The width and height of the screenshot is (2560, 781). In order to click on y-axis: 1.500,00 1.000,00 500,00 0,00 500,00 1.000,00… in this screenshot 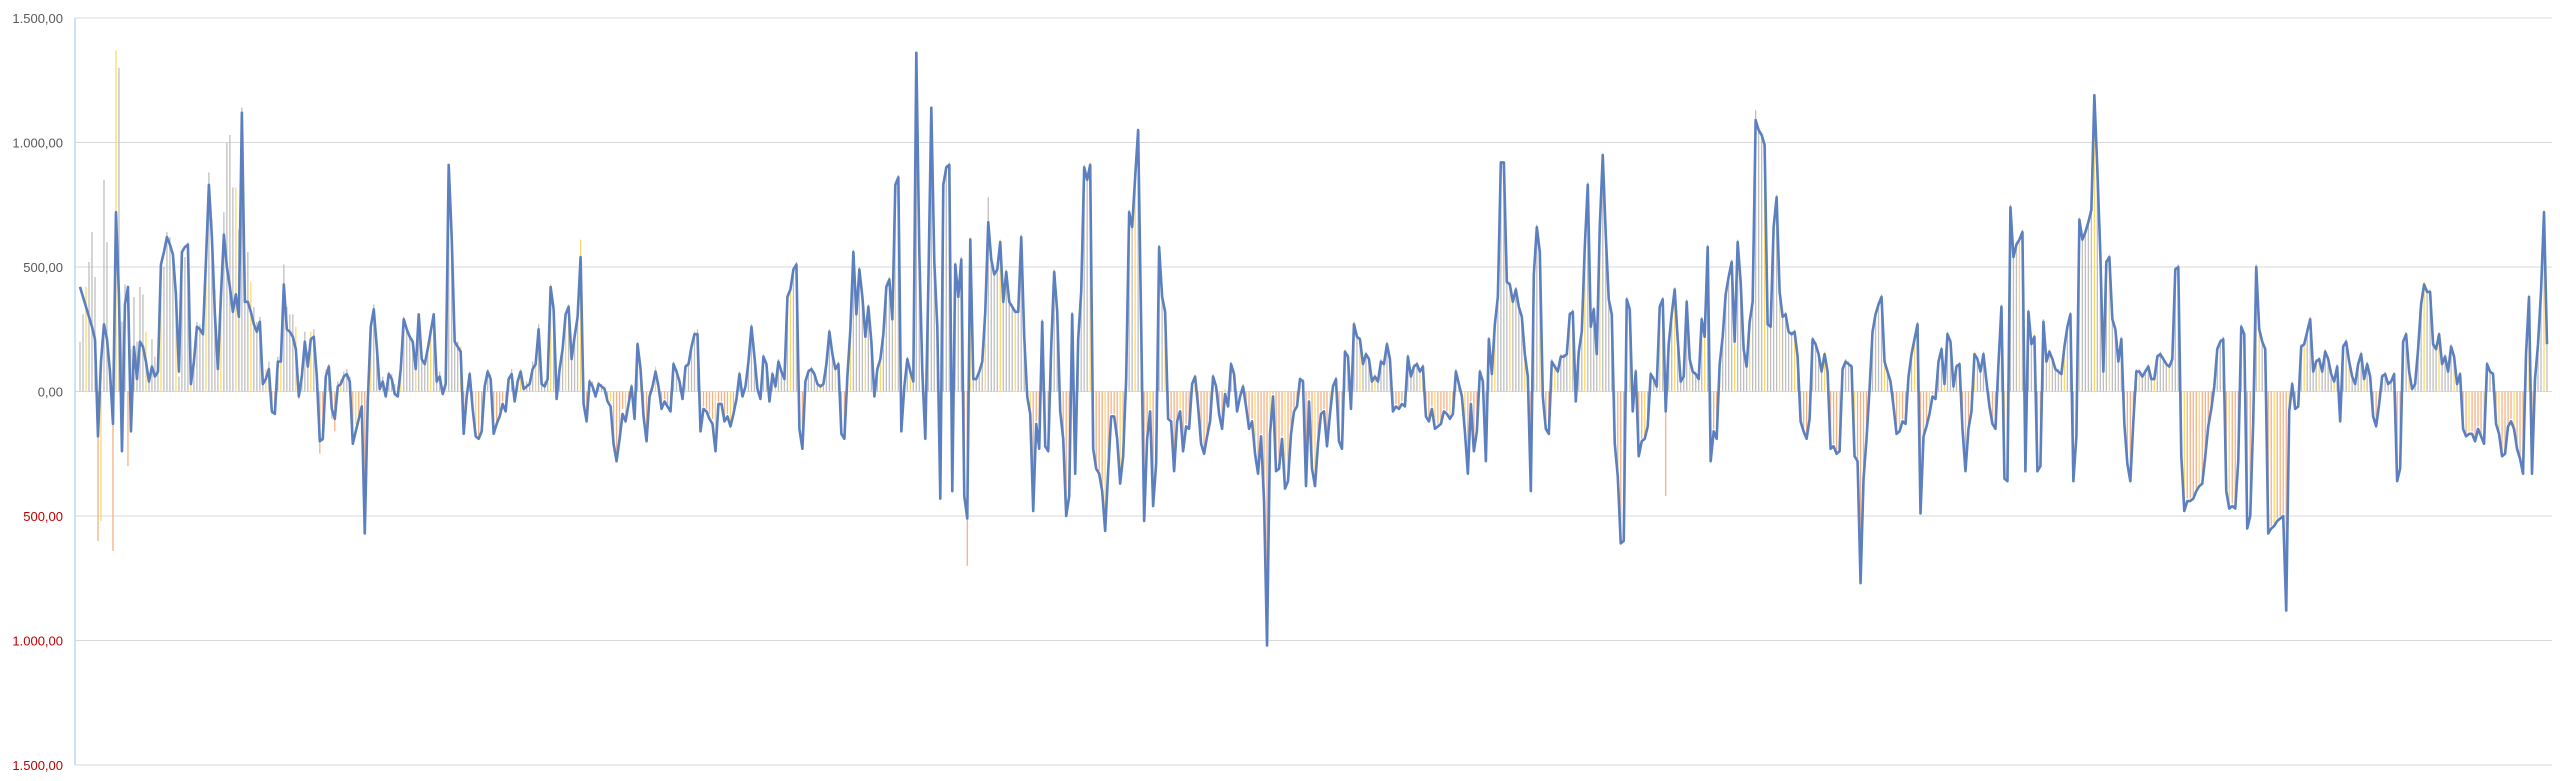, I will do `click(44, 392)`.